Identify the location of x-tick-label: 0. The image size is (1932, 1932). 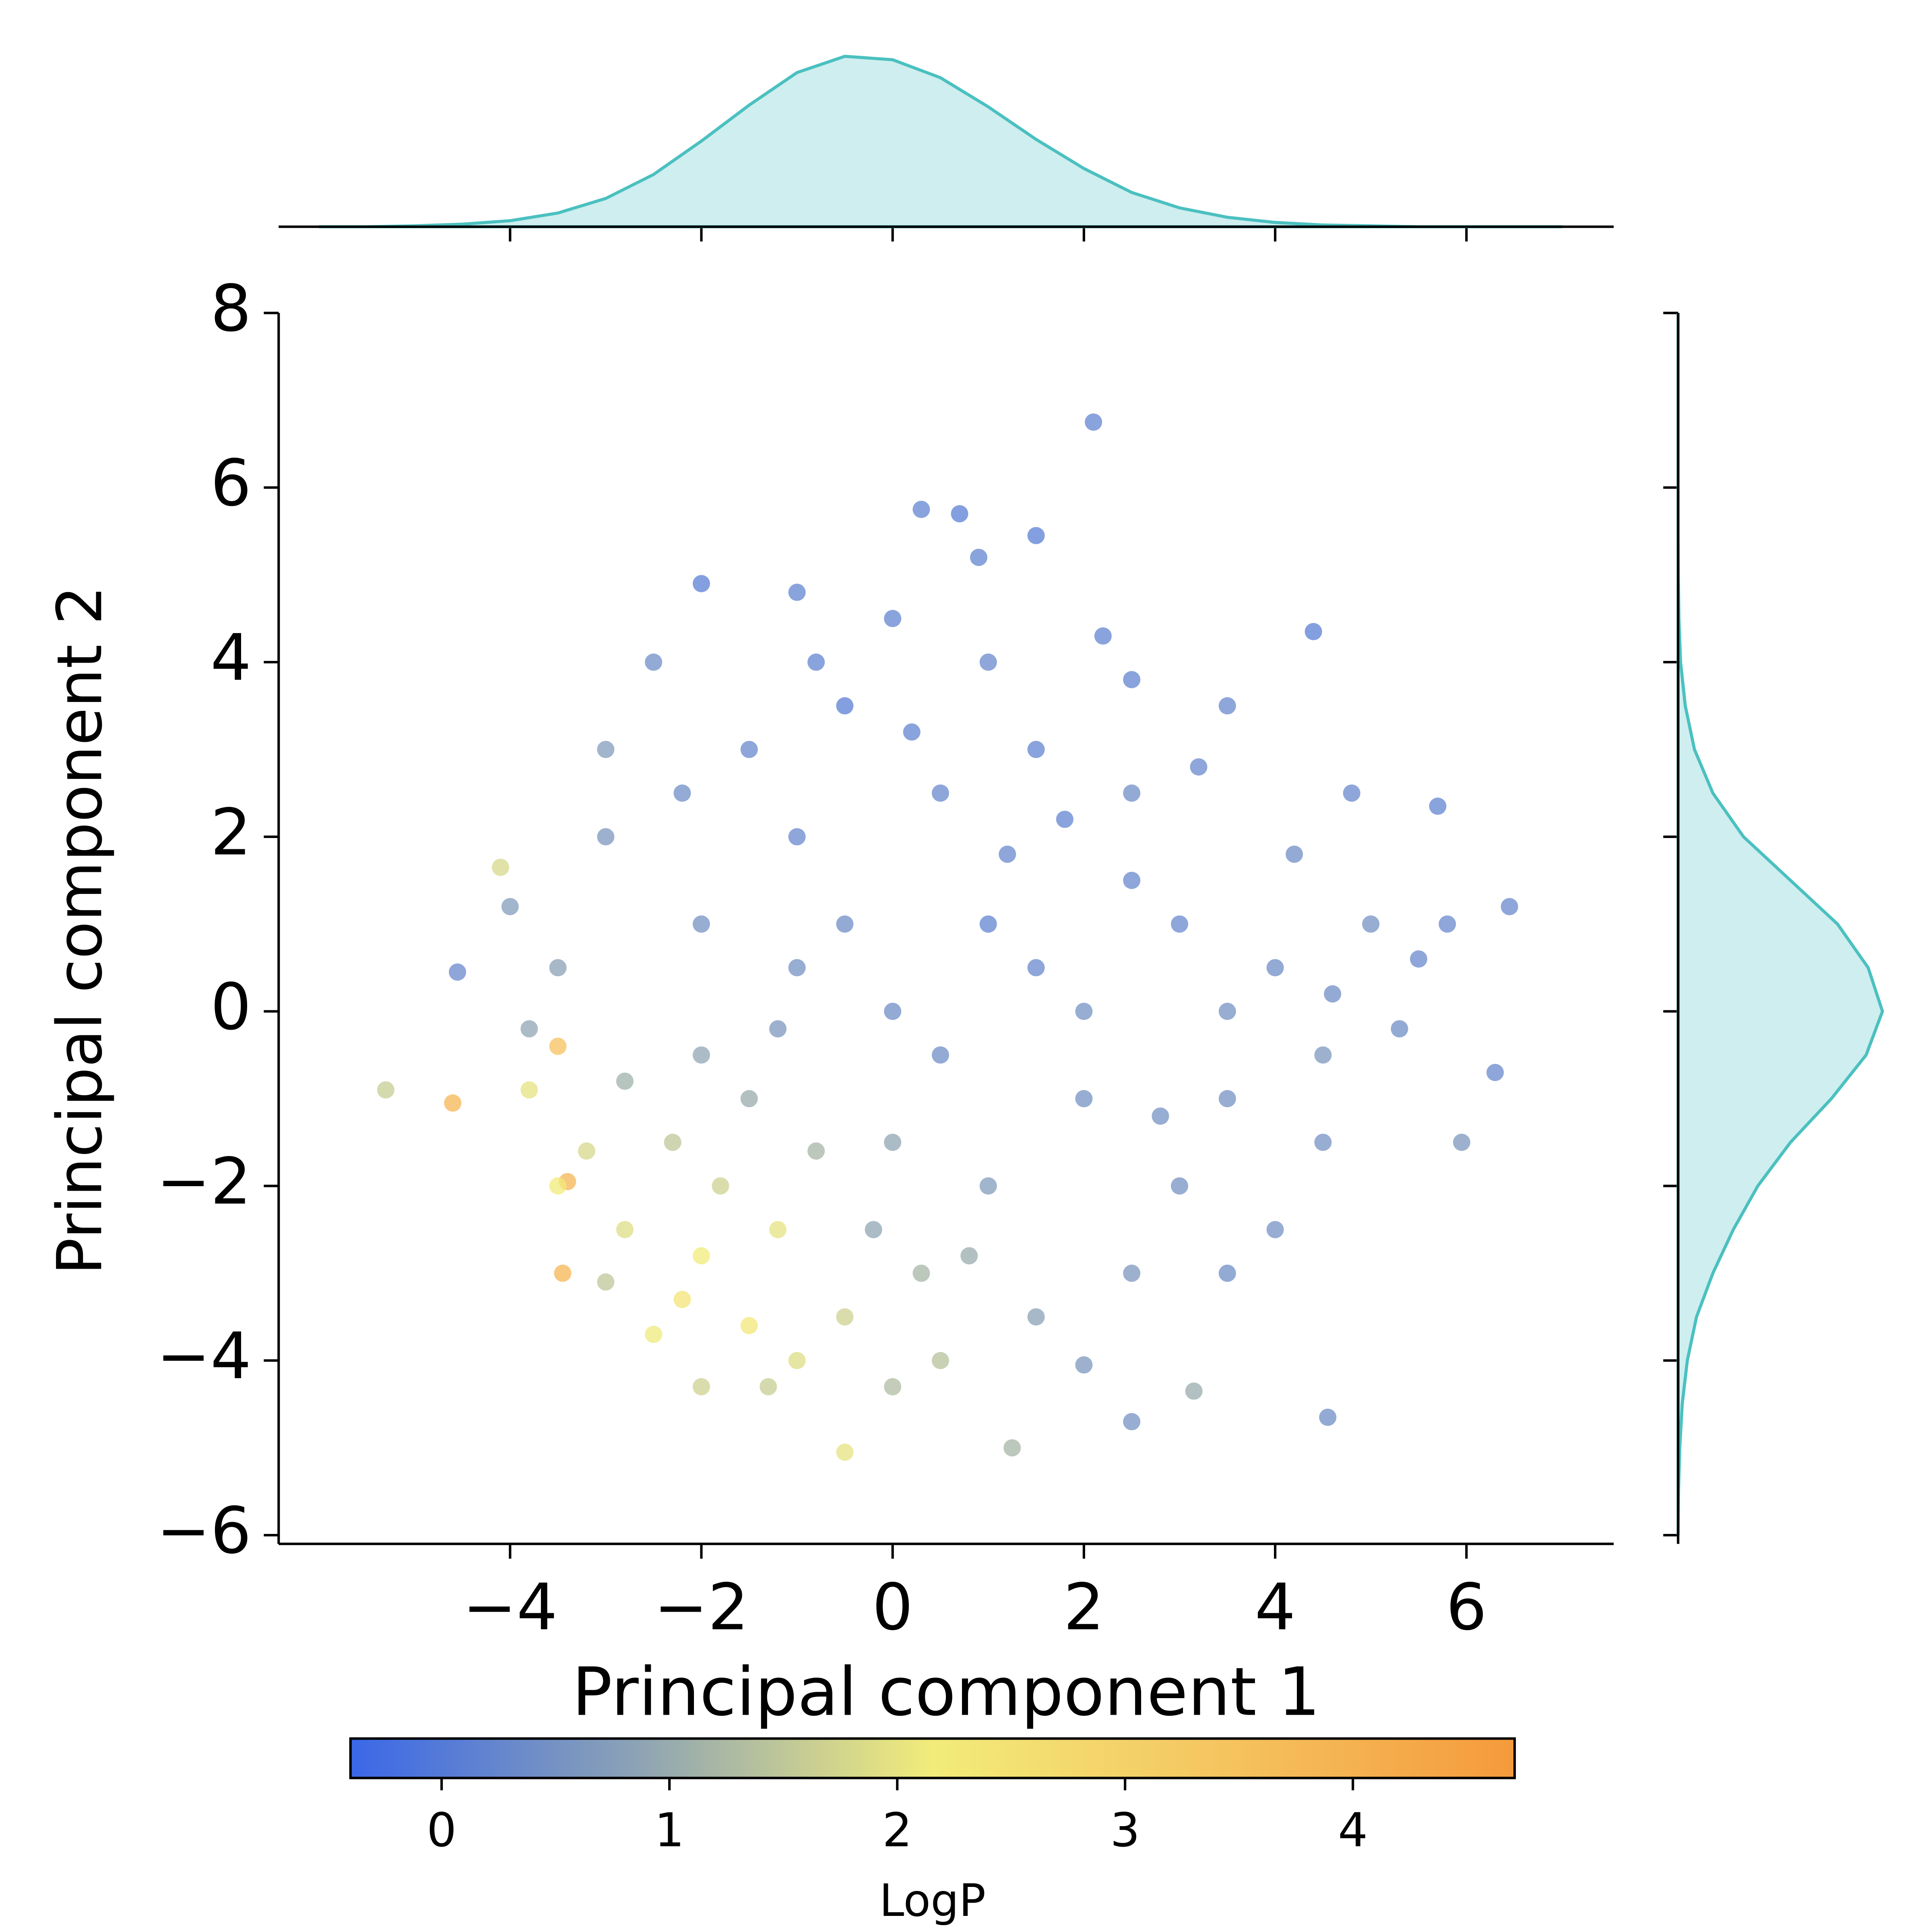
(892, 1607).